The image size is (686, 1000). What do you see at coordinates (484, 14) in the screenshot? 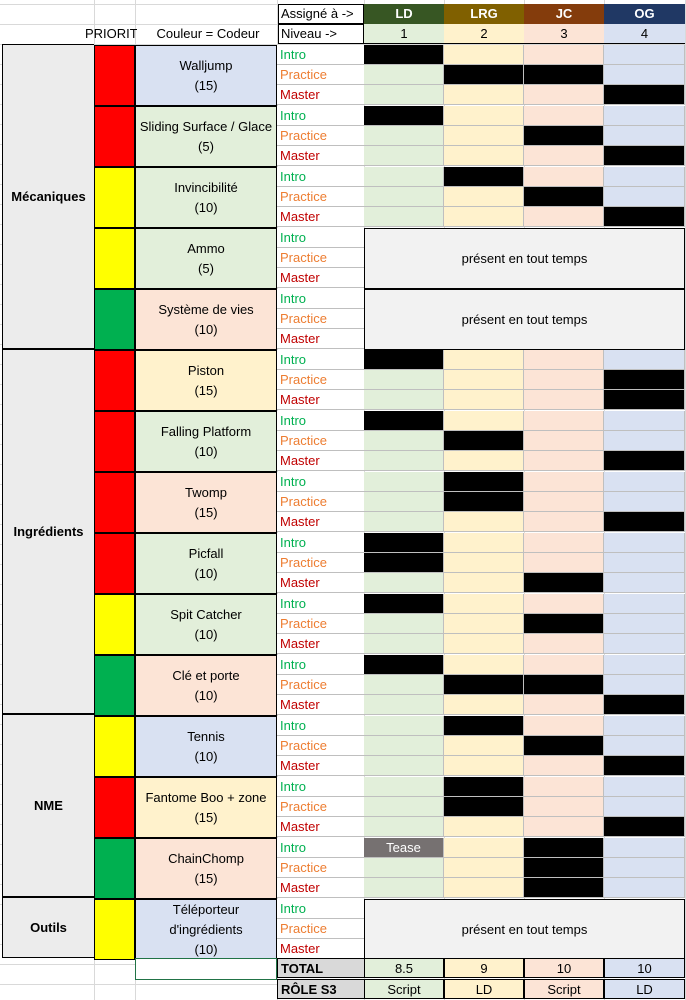
I see `team-header-lrg: LRG` at bounding box center [484, 14].